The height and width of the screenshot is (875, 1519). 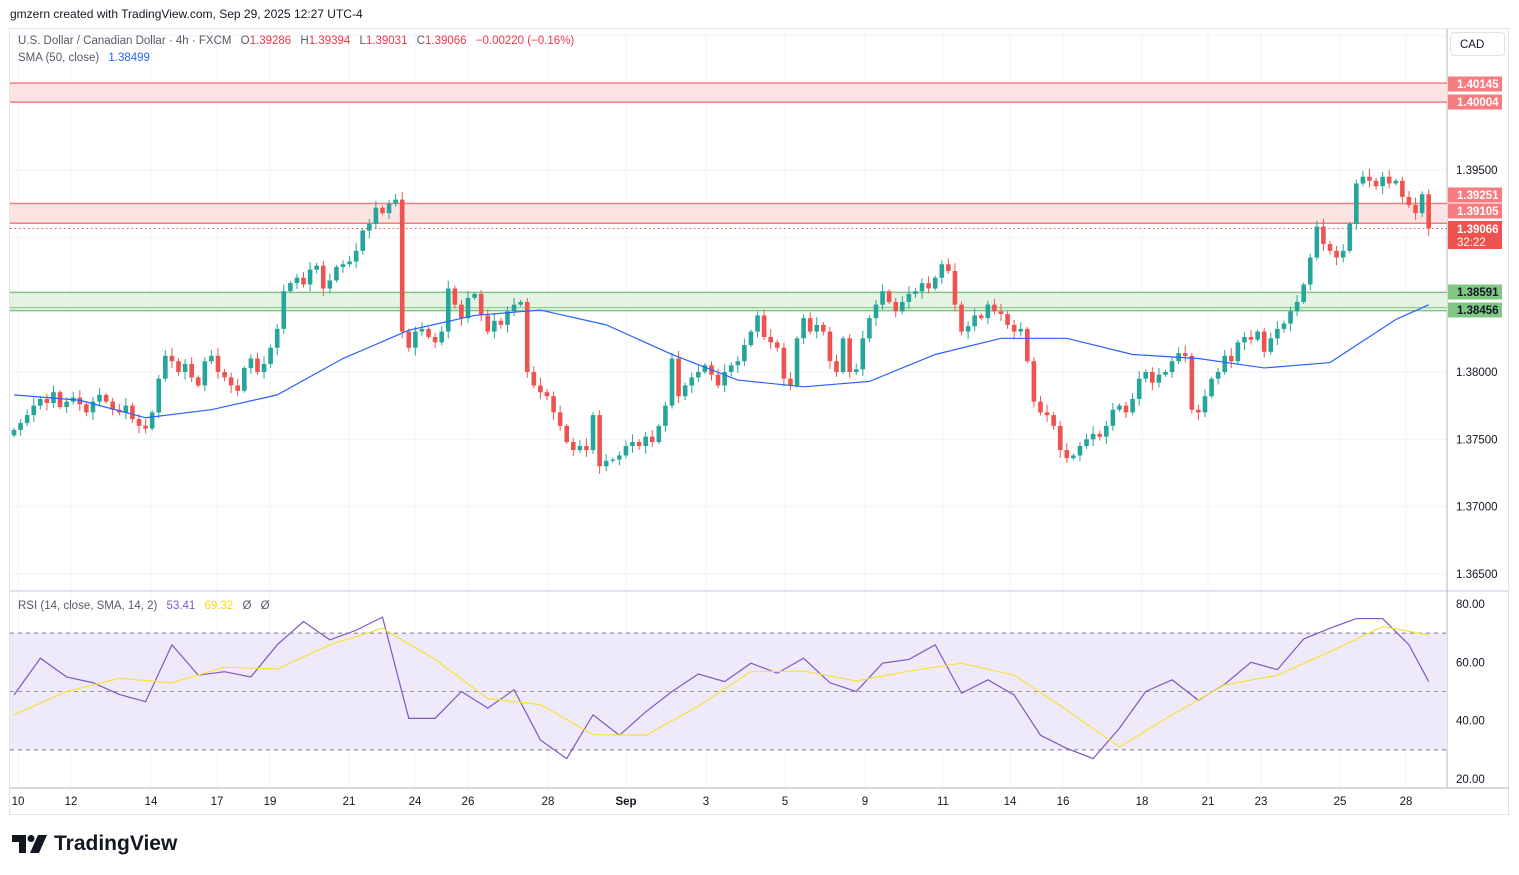 What do you see at coordinates (265, 606) in the screenshot?
I see `rsi-extra-2: Ø` at bounding box center [265, 606].